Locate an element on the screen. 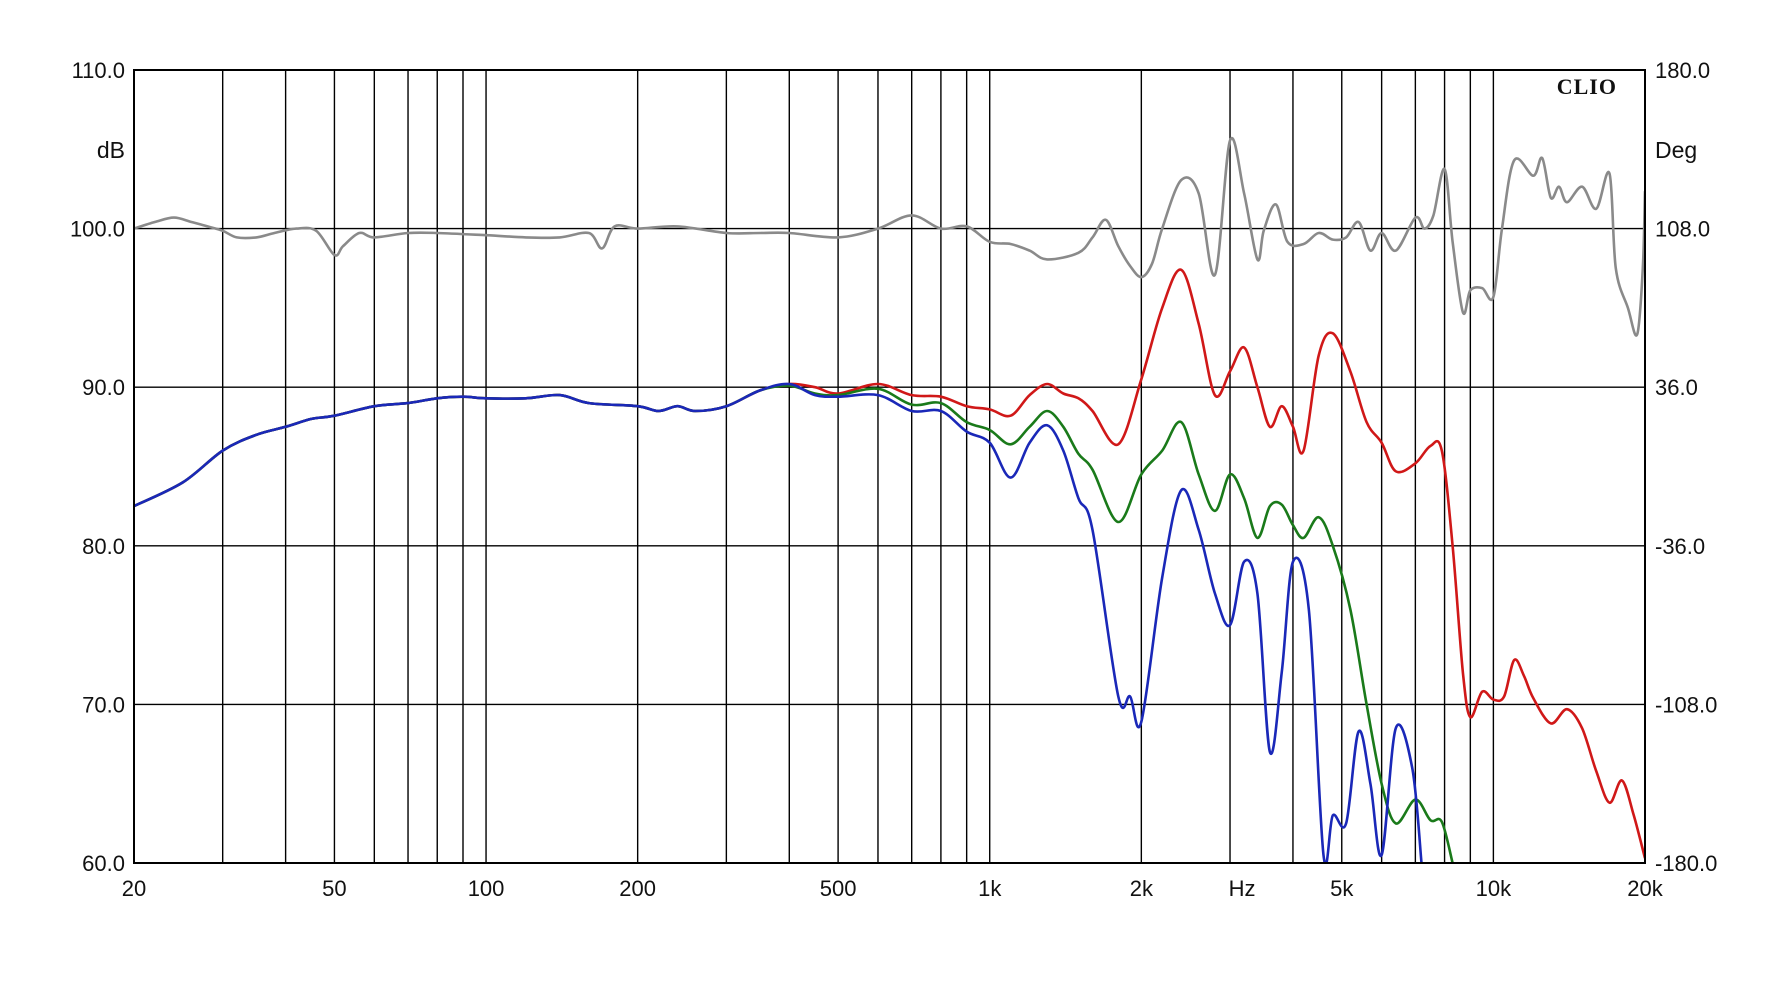  y-axis-right-unit: Deg is located at coordinates (1676, 150).